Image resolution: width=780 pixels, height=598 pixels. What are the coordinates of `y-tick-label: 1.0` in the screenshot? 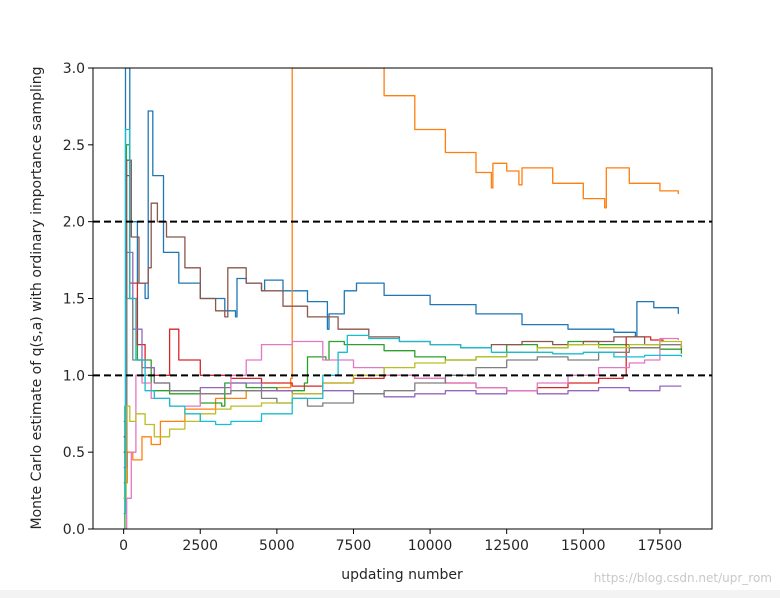 It's located at (74, 376).